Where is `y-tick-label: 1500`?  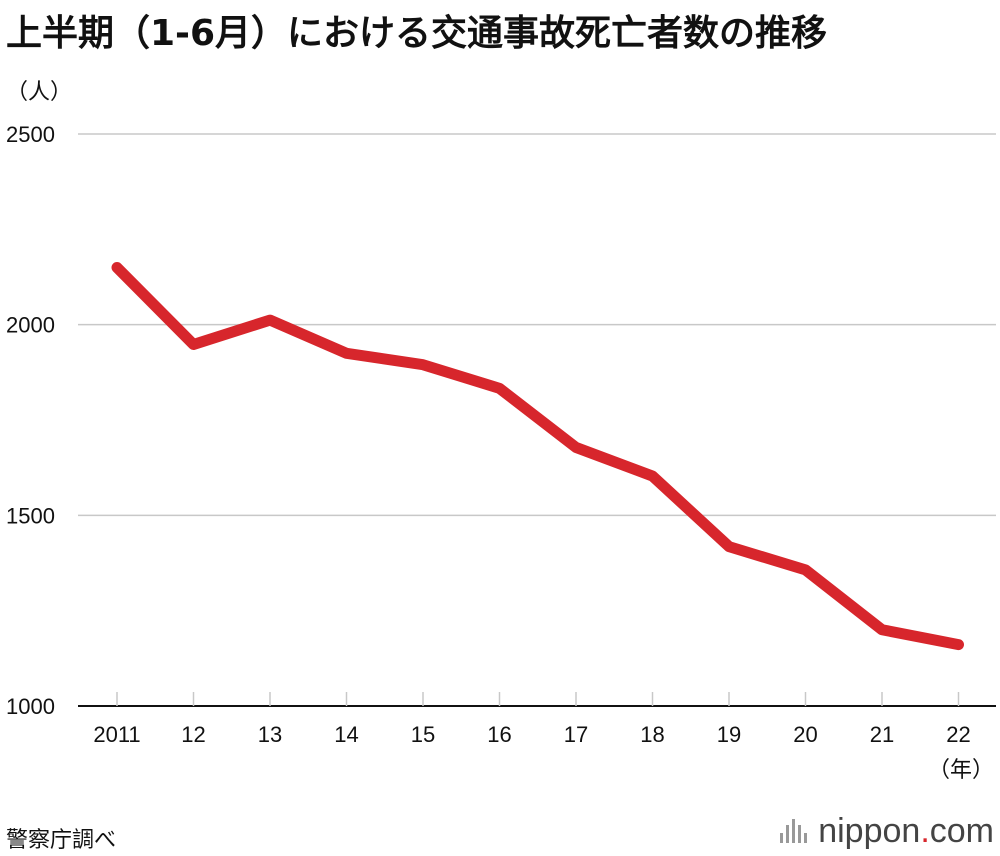 y-tick-label: 1500 is located at coordinates (30, 515).